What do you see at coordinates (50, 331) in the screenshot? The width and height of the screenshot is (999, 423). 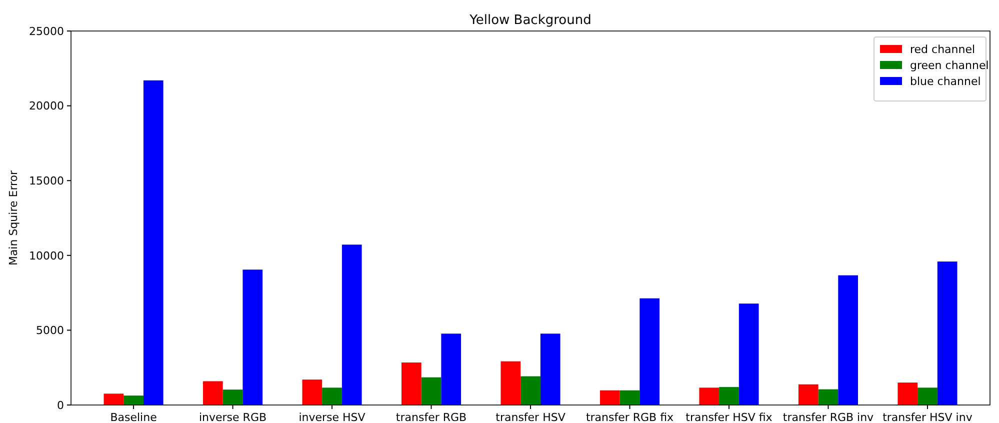 I see `y-tick-label: 5000` at bounding box center [50, 331].